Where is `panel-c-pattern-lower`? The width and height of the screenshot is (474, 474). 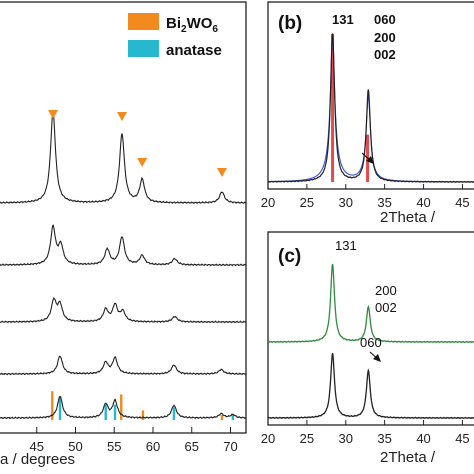
panel-c-pattern-lower is located at coordinates (370, 386).